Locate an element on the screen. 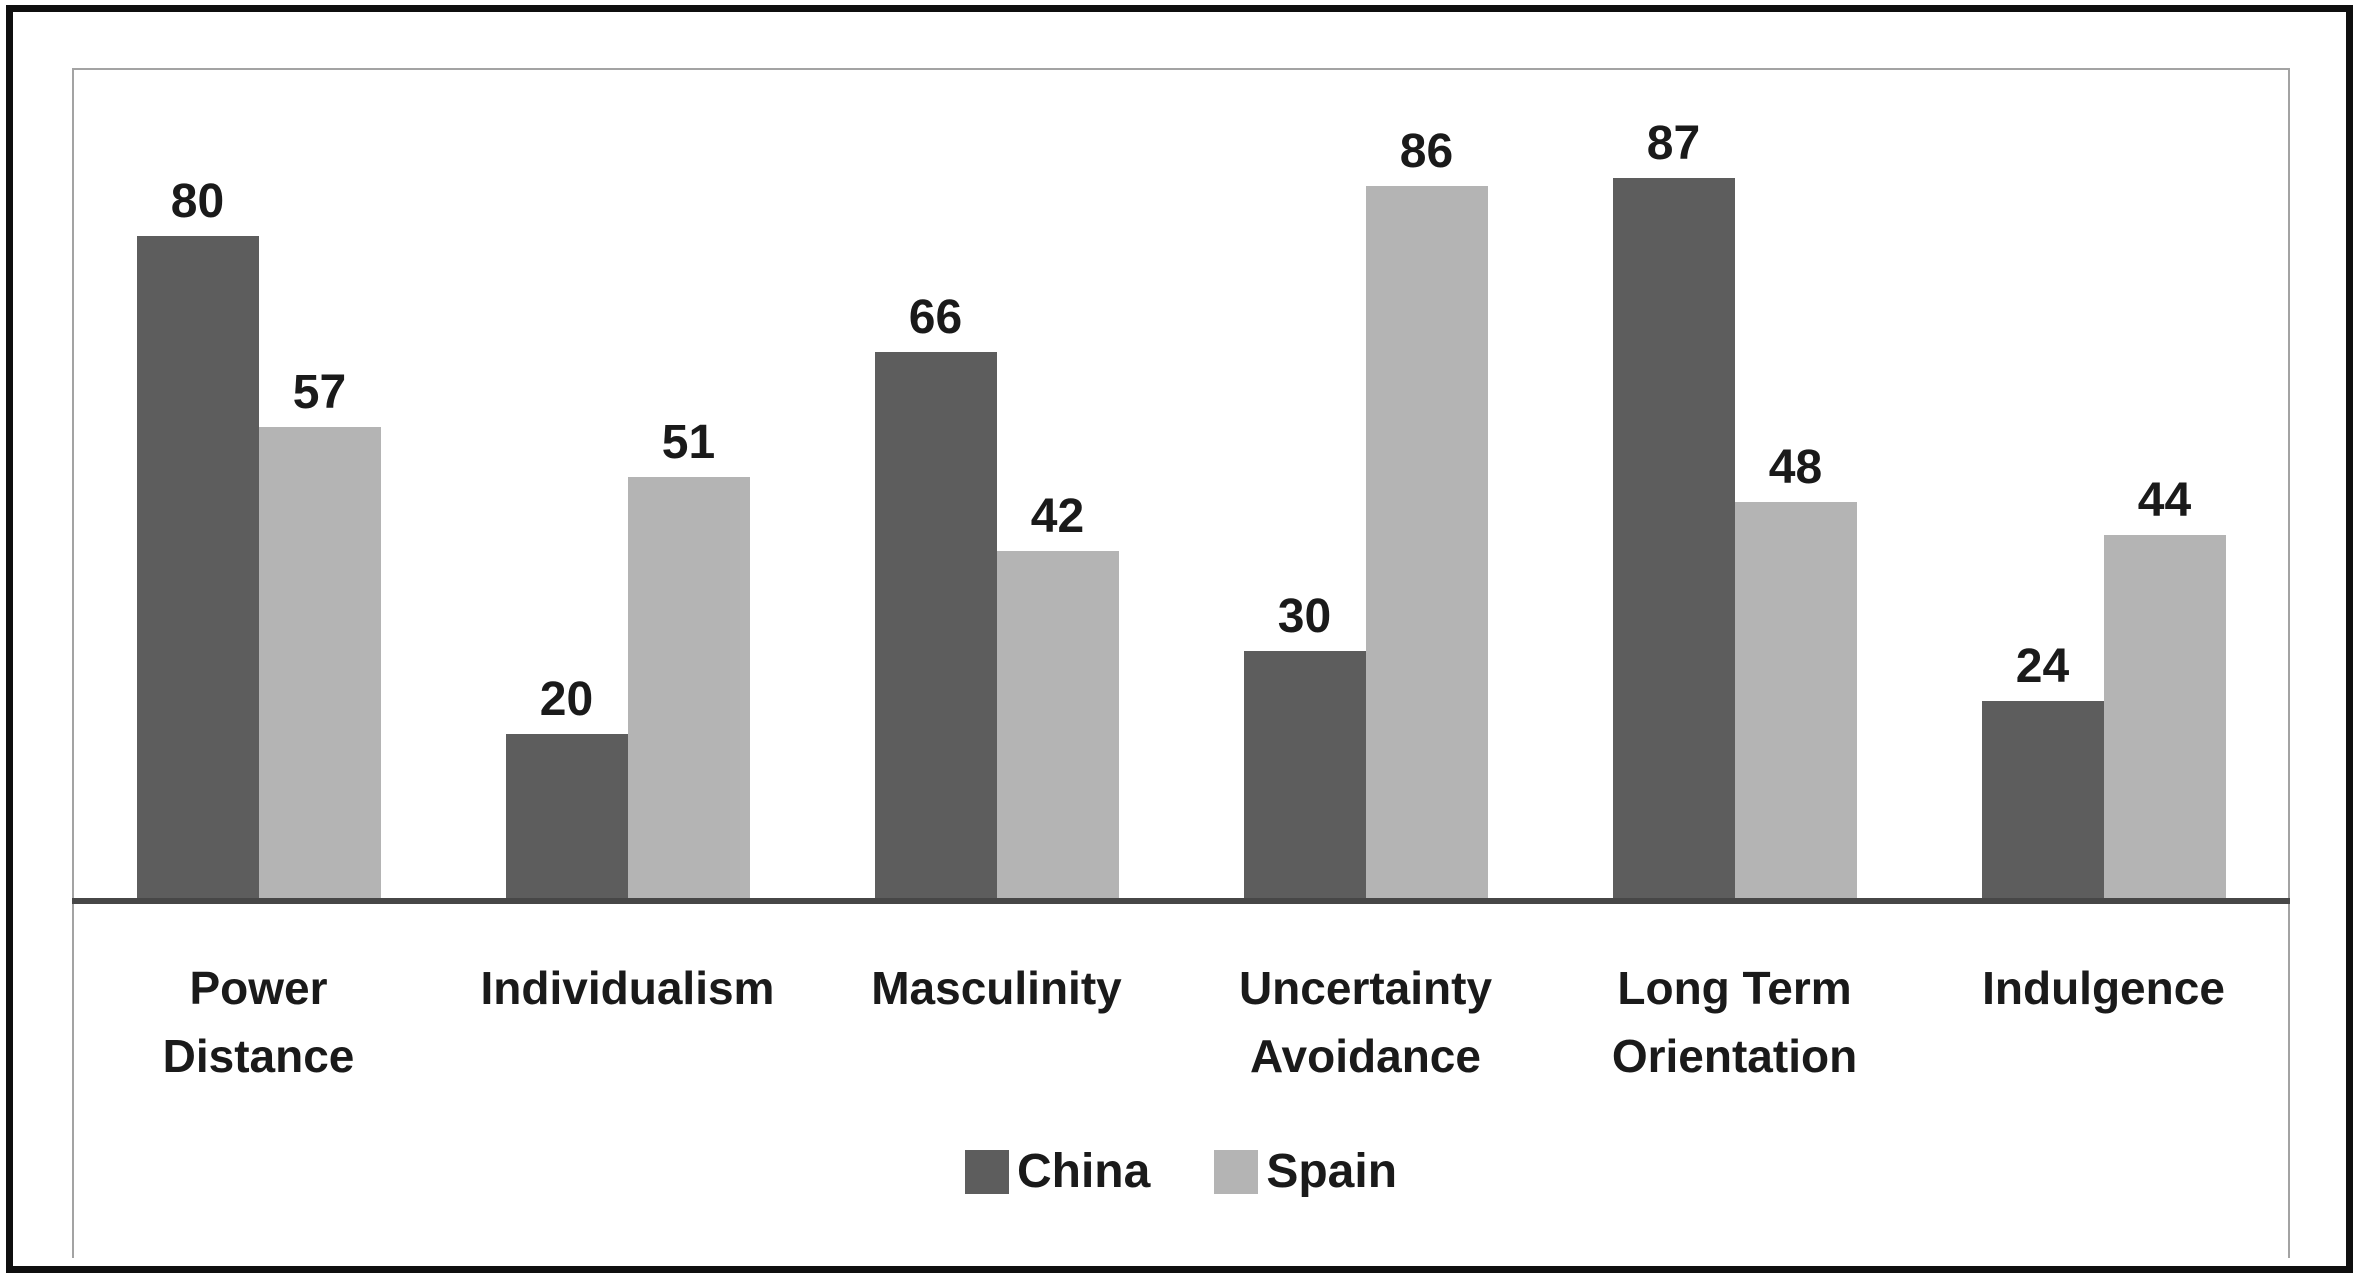  bar-value-label: 80 is located at coordinates (197, 201).